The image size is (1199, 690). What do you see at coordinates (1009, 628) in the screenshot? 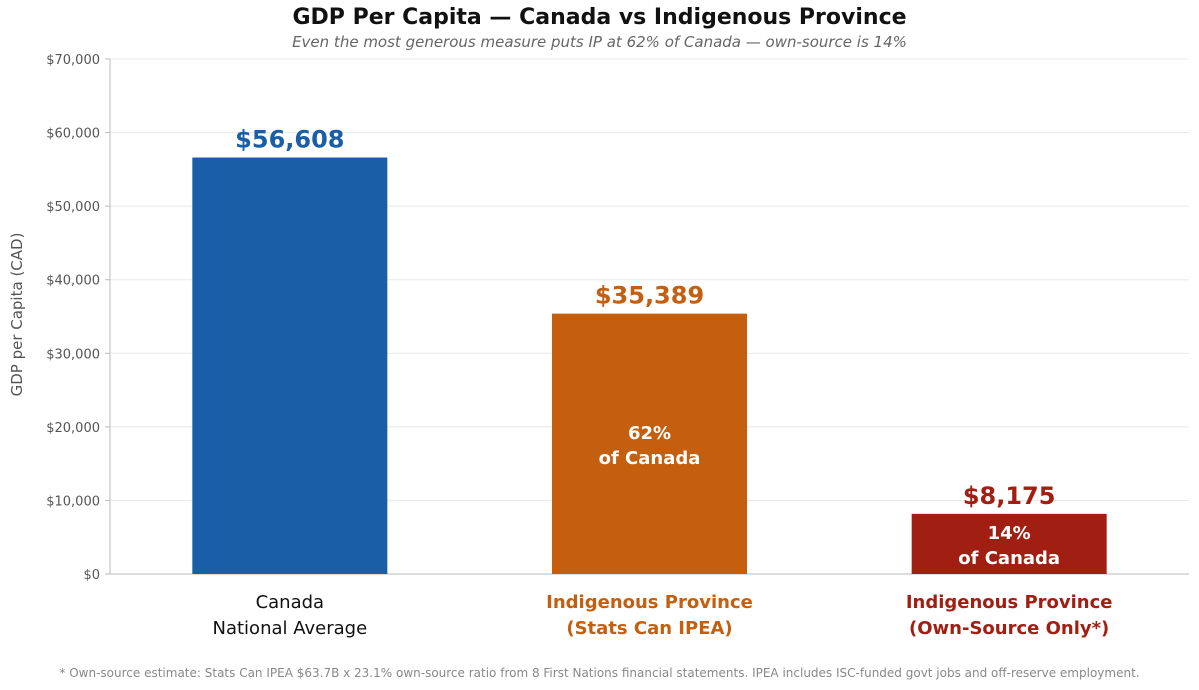
I see `x-tick-label: (Own-Source Only*)` at bounding box center [1009, 628].